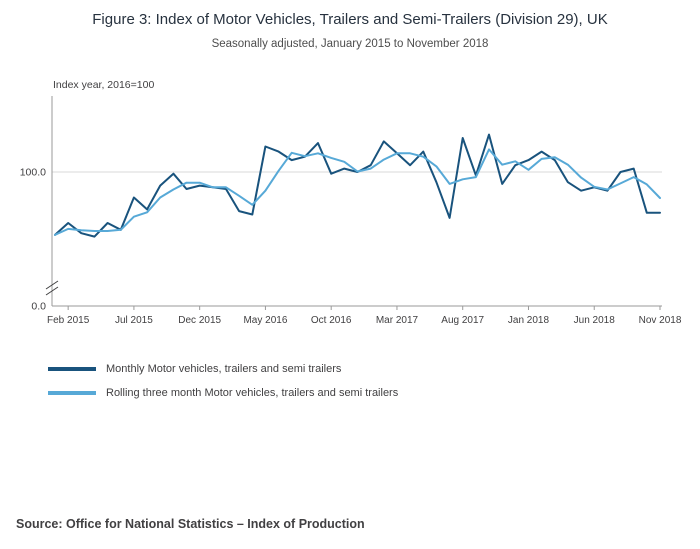 The width and height of the screenshot is (700, 549). Describe the element at coordinates (68, 320) in the screenshot. I see `x-tick-label: Feb 2015` at that location.